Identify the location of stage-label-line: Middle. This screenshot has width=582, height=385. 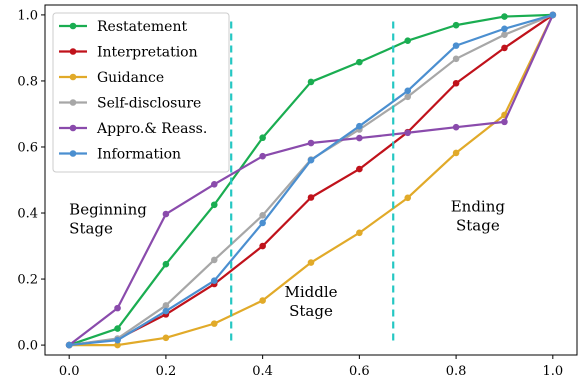
(310, 292).